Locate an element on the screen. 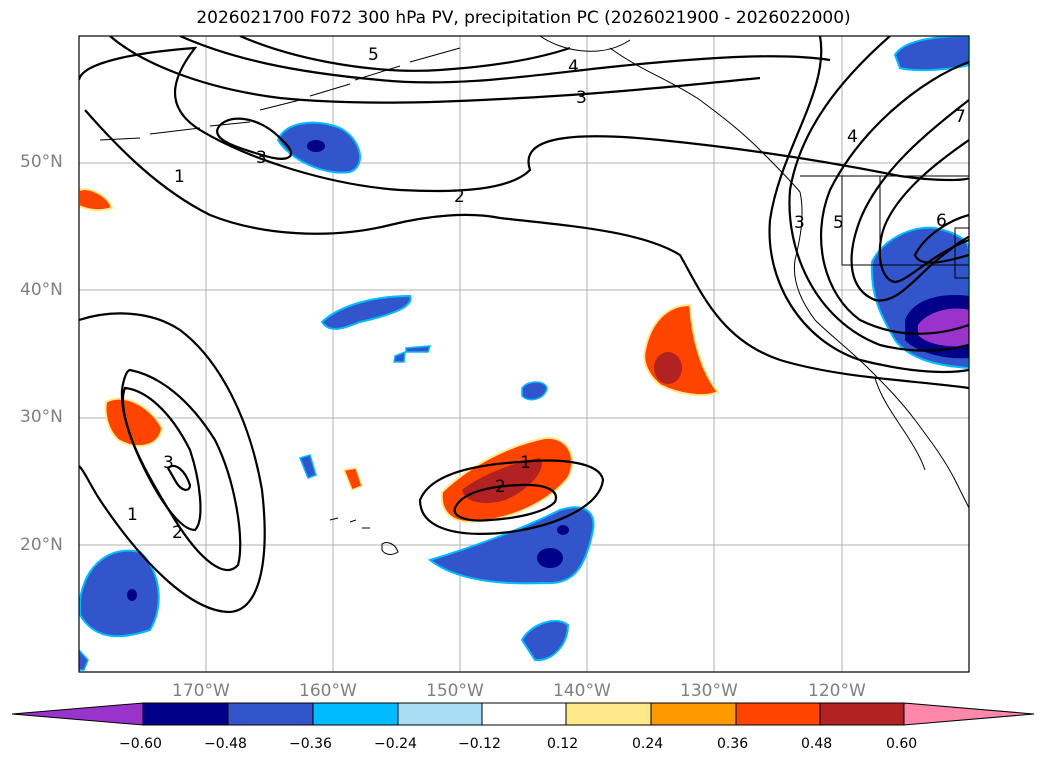 The height and width of the screenshot is (765, 1047). pv-contour-sw-outer is located at coordinates (172, 463).